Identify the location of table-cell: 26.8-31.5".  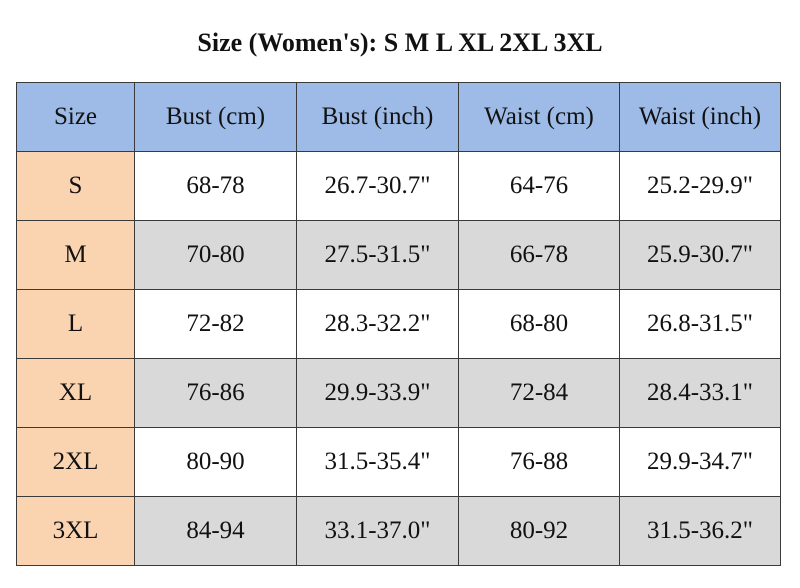
(700, 324).